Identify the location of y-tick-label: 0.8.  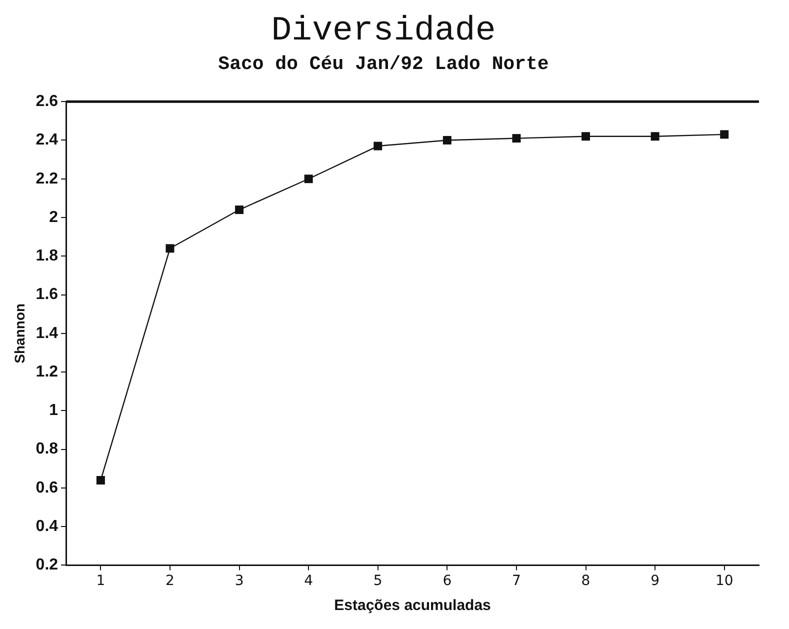
(47, 449).